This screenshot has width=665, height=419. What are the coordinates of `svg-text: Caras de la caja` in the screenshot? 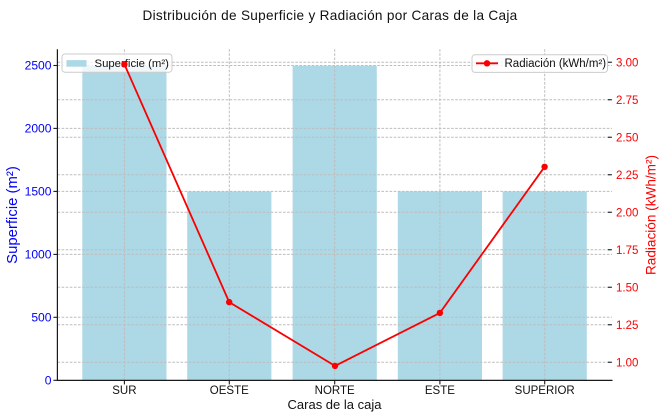 It's located at (335, 404).